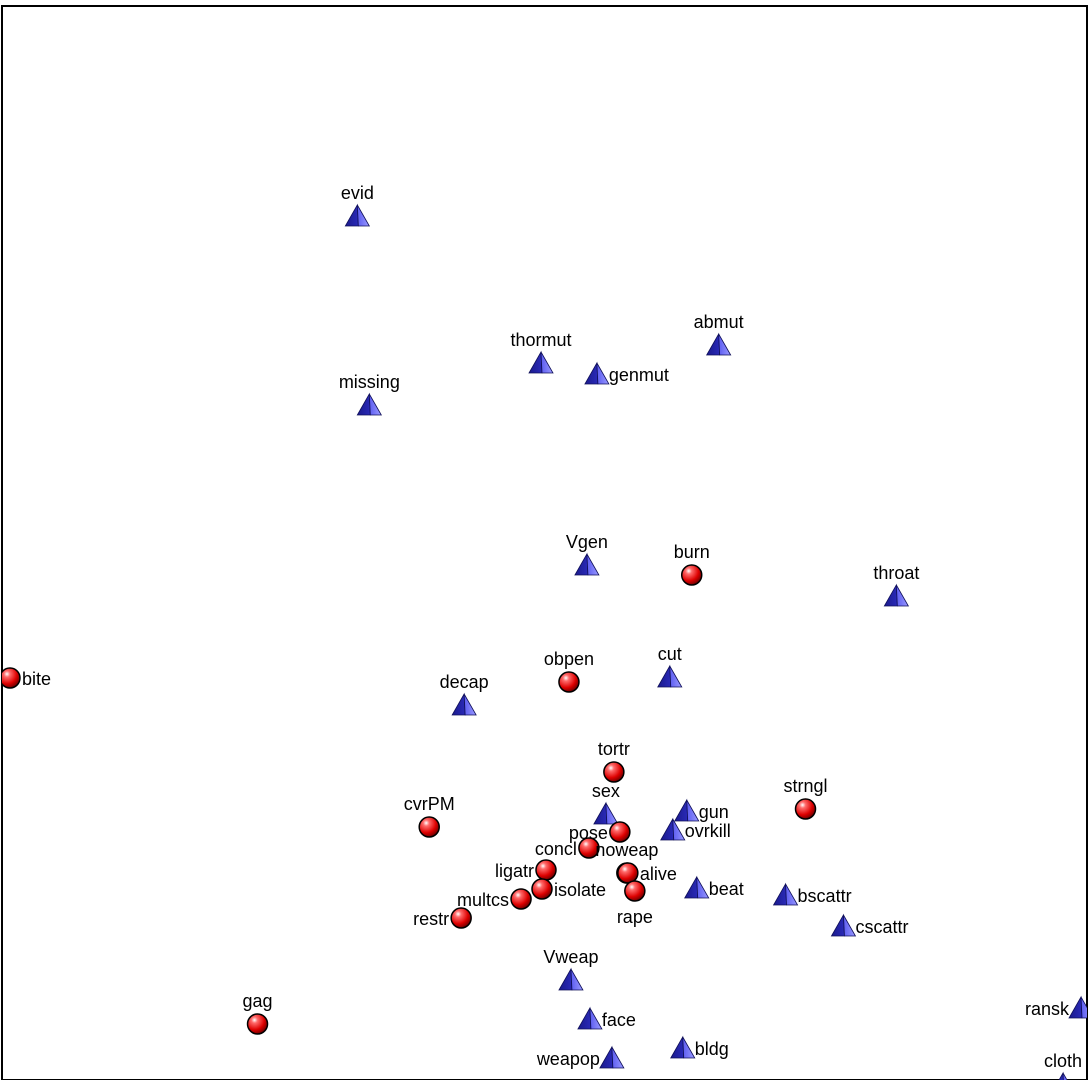  What do you see at coordinates (619, 1020) in the screenshot?
I see `point-label-face: face` at bounding box center [619, 1020].